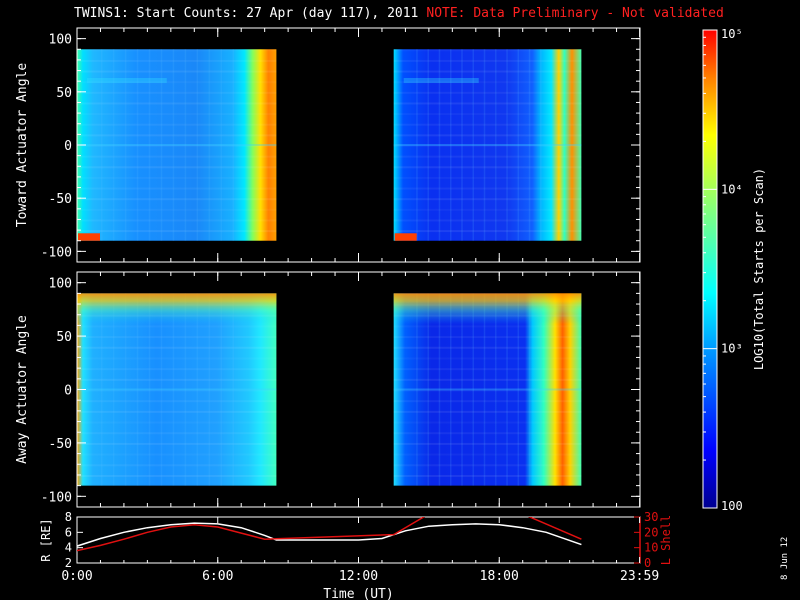 Image resolution: width=800 pixels, height=600 pixels. What do you see at coordinates (60, 199) in the screenshot?
I see `toward-ytick-label: -50` at bounding box center [60, 199].